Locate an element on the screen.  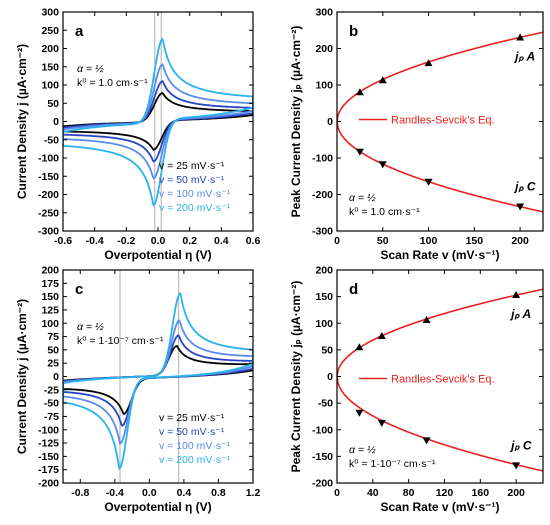
y-tick-label: 125 is located at coordinates (50, 310).